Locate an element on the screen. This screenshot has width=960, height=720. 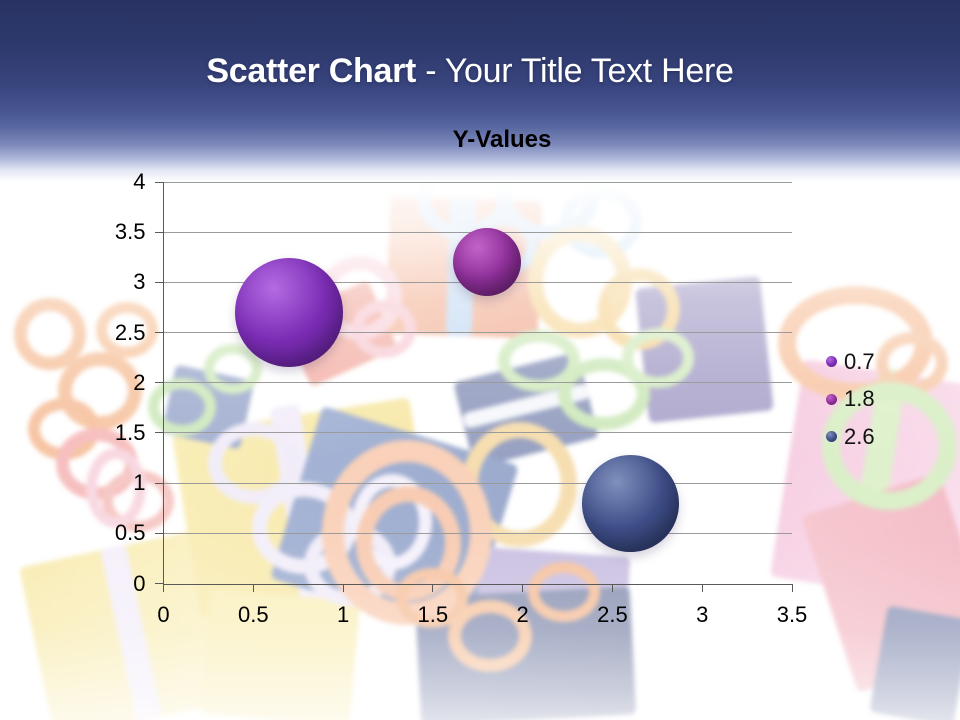
x-tick-label: 0 is located at coordinates (163, 614).